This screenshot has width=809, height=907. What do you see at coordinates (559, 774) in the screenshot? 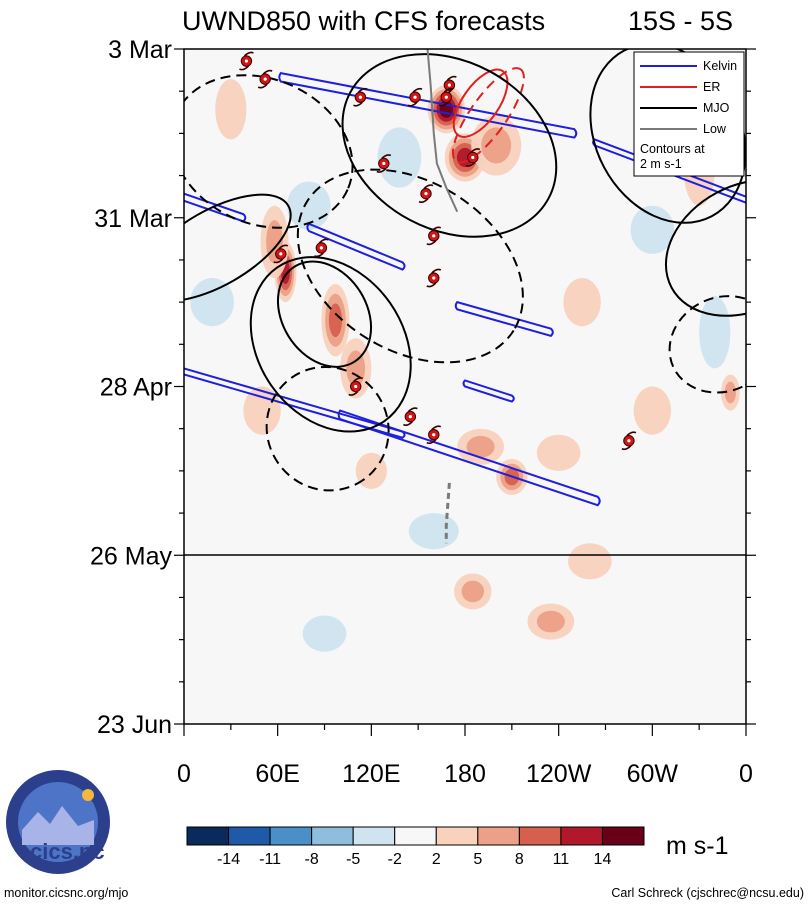
I see `x-tick-label: 120W` at bounding box center [559, 774].